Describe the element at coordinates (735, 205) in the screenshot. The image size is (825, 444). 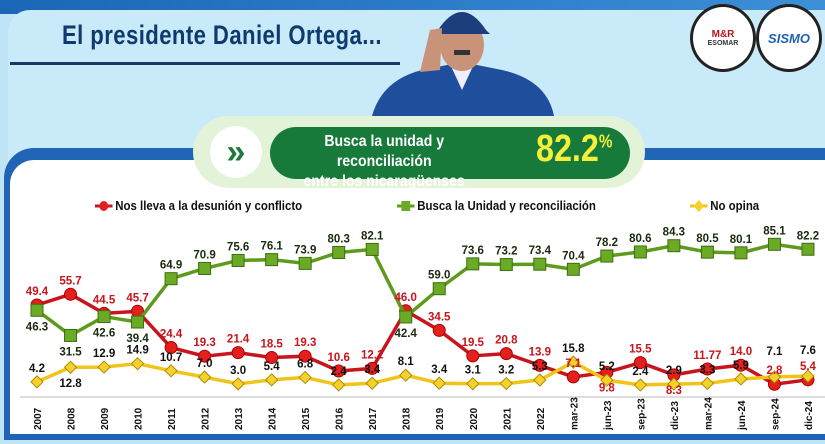
I see `legend-label: No opina` at that location.